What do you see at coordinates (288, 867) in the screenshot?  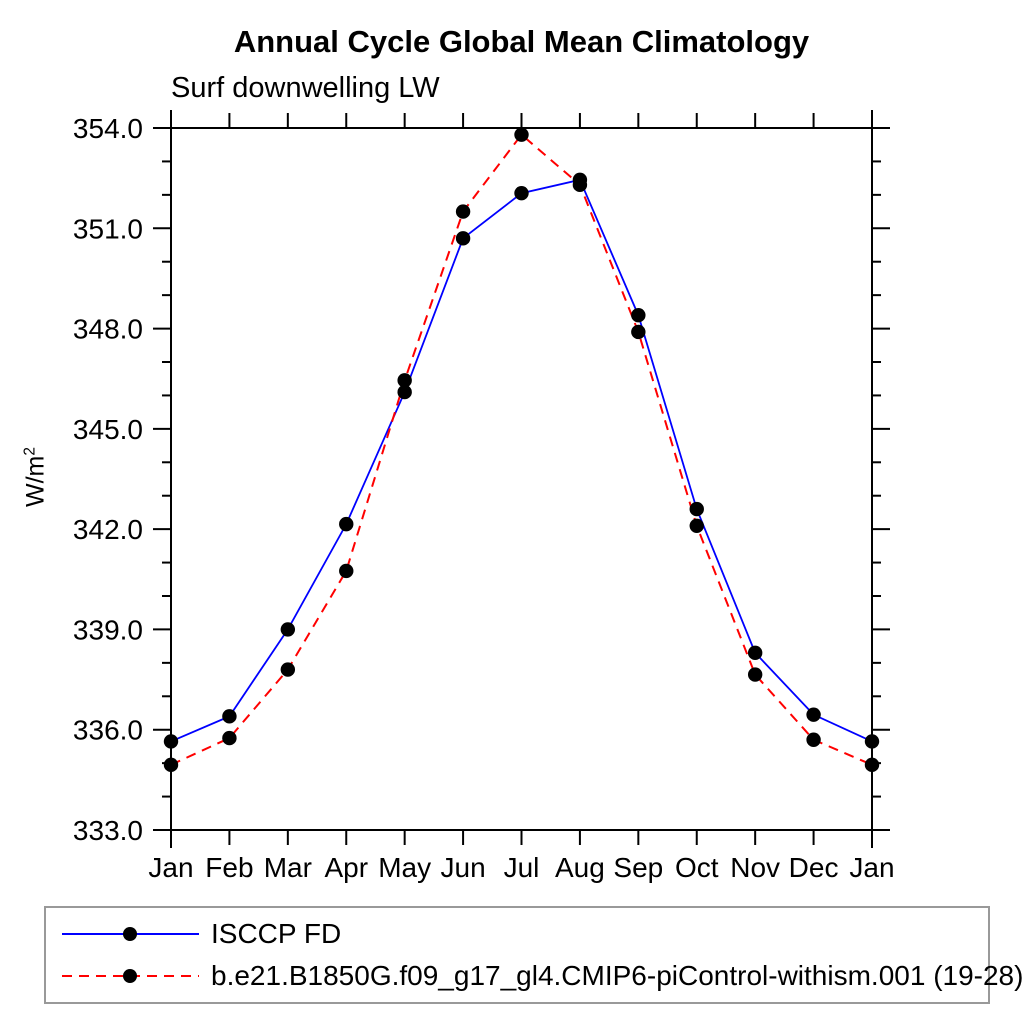 I see `x-tick-label: Mar` at bounding box center [288, 867].